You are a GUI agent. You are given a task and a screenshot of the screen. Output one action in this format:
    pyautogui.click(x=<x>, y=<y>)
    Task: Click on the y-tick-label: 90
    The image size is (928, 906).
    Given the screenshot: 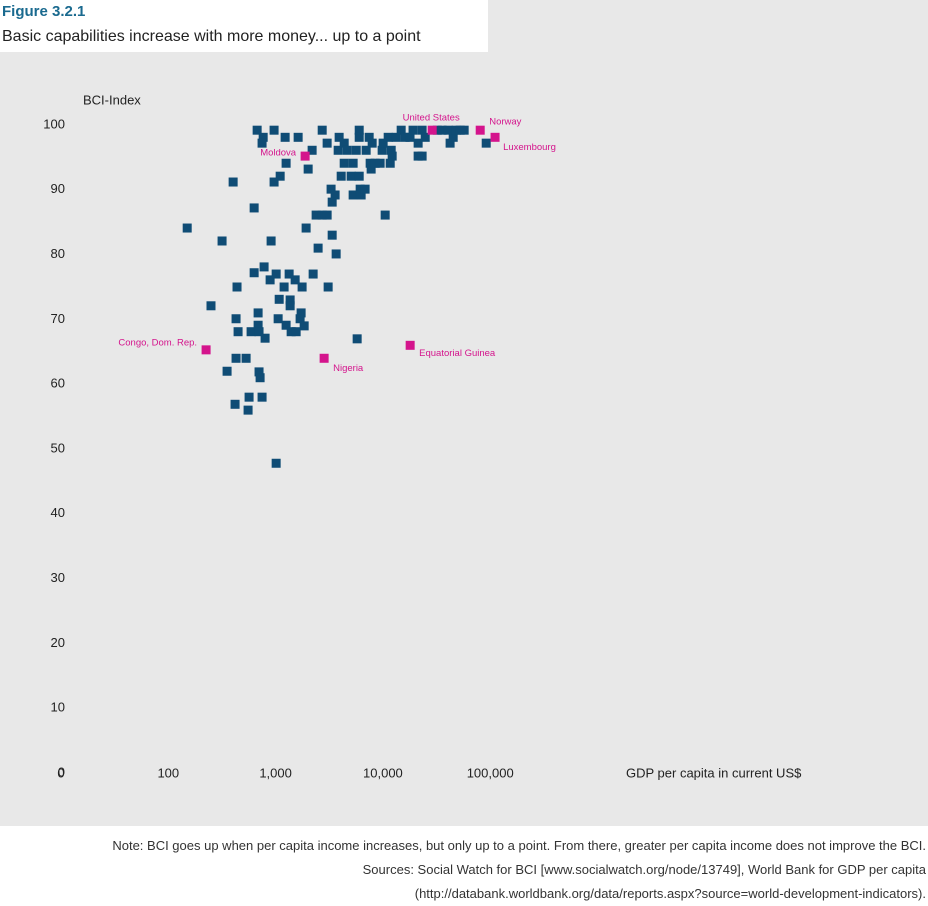 What is the action you would take?
    pyautogui.click(x=58, y=188)
    